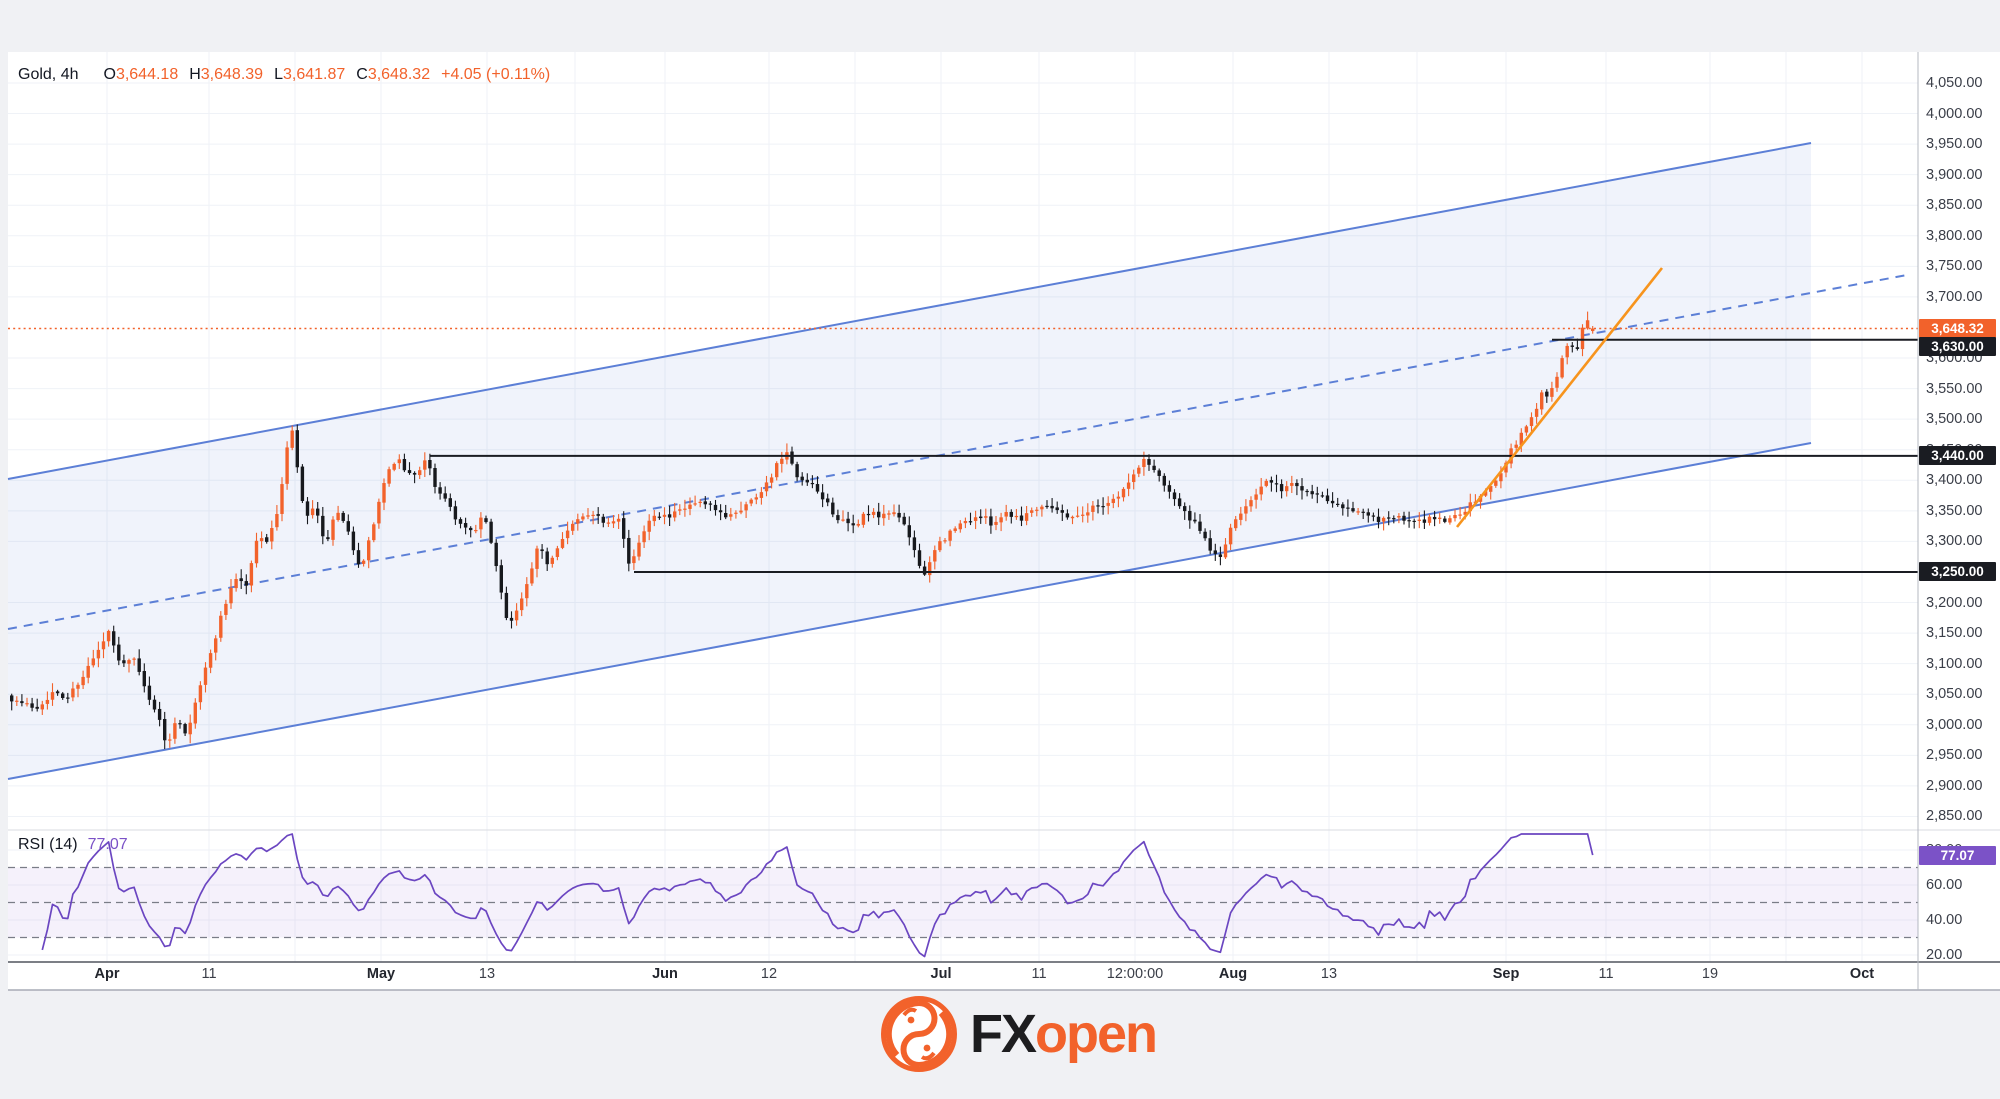 This screenshot has height=1099, width=2000. What do you see at coordinates (1954, 663) in the screenshot?
I see `price-axis-label: 3,100.00` at bounding box center [1954, 663].